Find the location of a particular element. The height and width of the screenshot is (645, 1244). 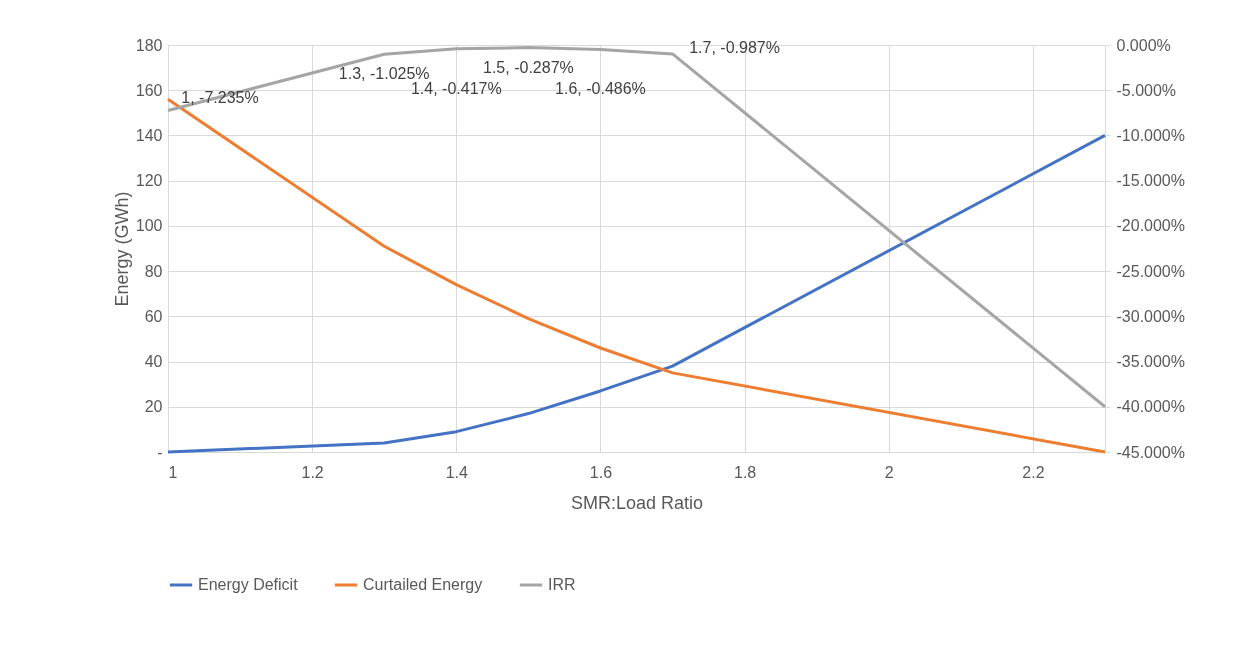

y2-tick-label: -30.000% is located at coordinates (1150, 316).